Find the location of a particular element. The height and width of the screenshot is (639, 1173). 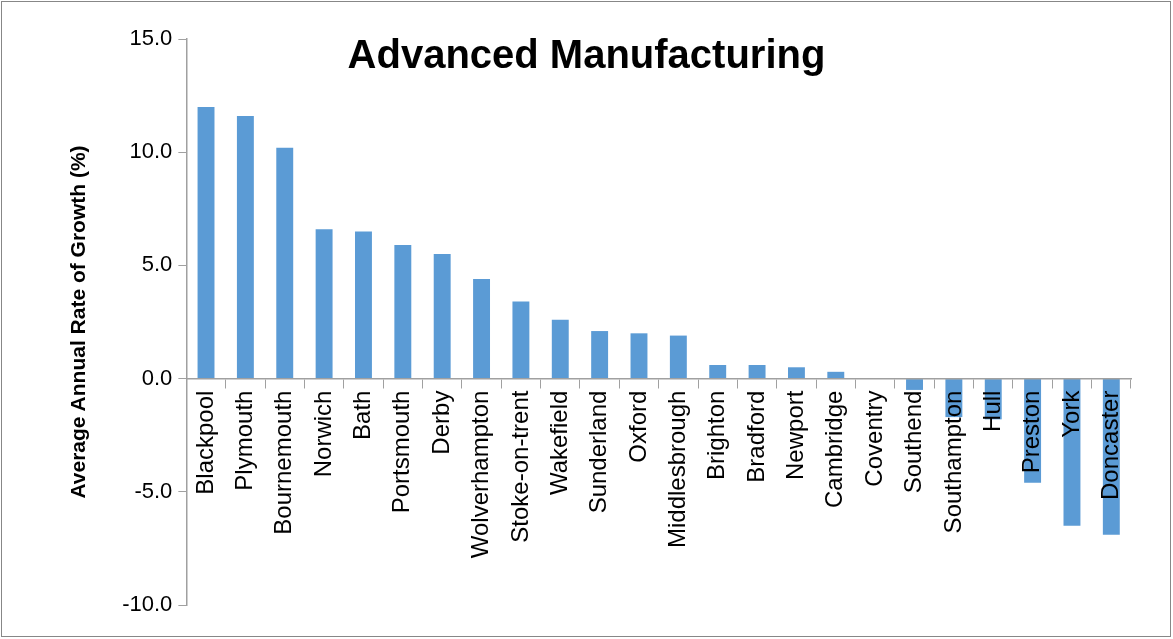

y-tick-label: -5.0 is located at coordinates (153, 490).